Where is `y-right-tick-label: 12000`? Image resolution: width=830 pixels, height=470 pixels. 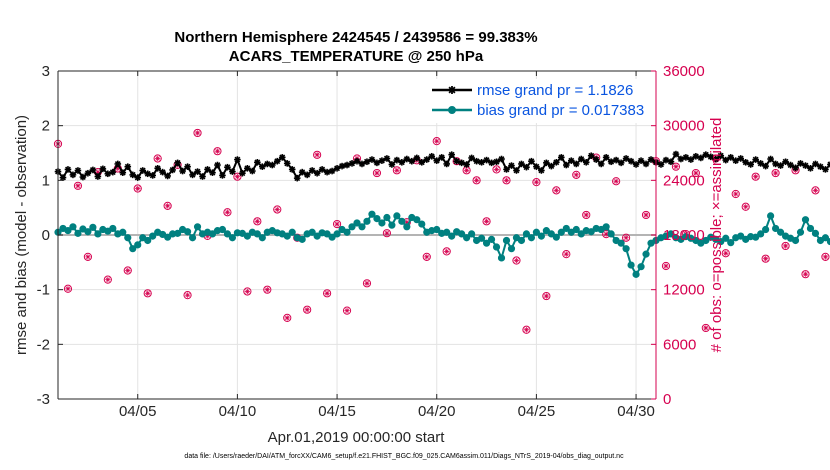 y-right-tick-label: 12000 is located at coordinates (684, 290).